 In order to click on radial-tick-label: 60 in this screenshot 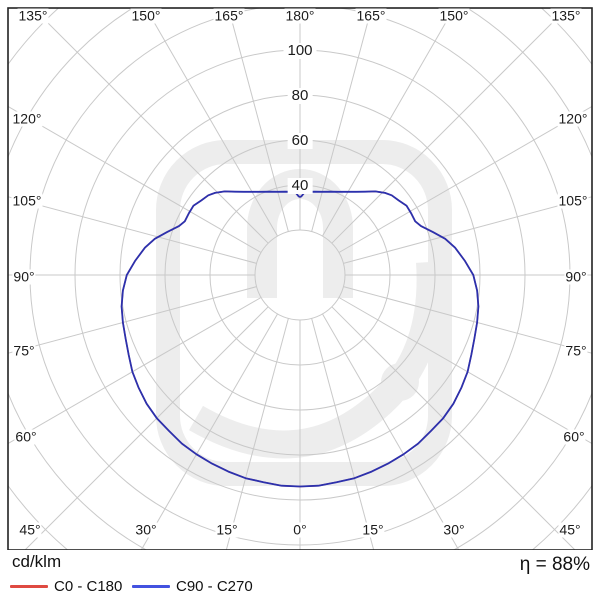, I will do `click(300, 141)`.